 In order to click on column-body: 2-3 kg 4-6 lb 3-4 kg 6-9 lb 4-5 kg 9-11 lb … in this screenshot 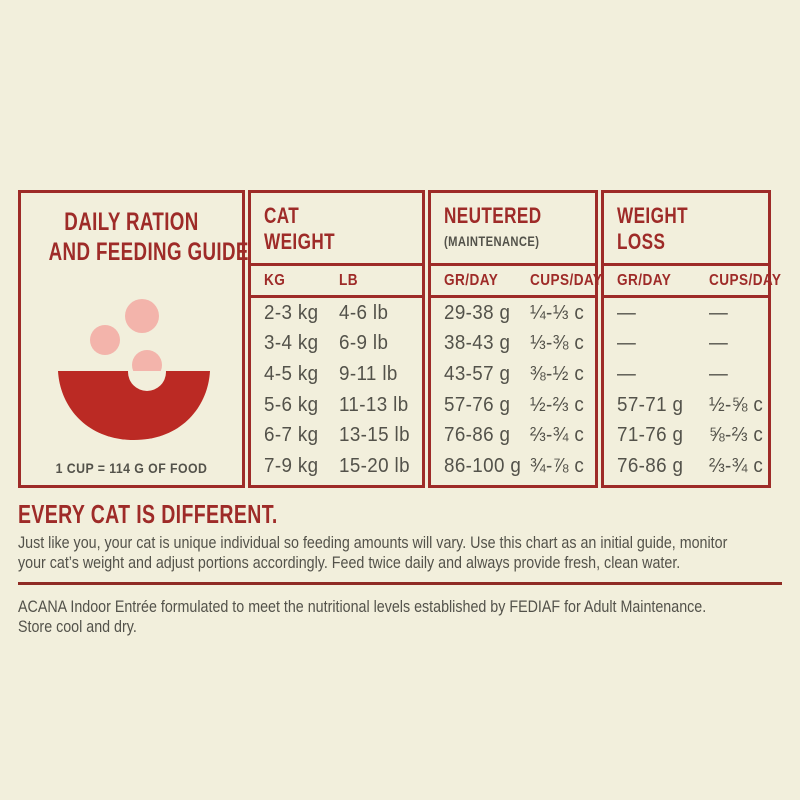, I will do `click(336, 390)`.